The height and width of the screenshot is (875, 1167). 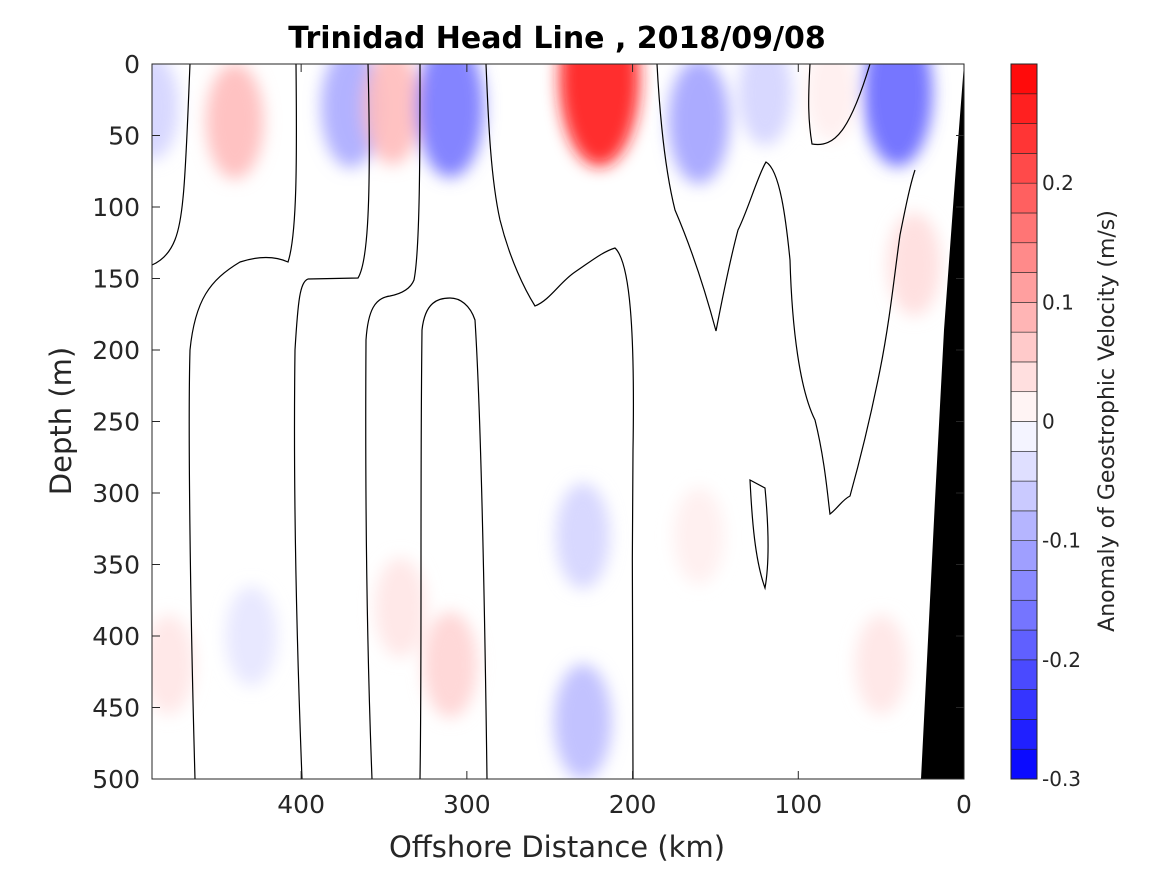 What do you see at coordinates (1061, 481) in the screenshot?
I see `colorbar-ticks: 0.2 0.1 0 -0.1 -0.2 -0.3` at bounding box center [1061, 481].